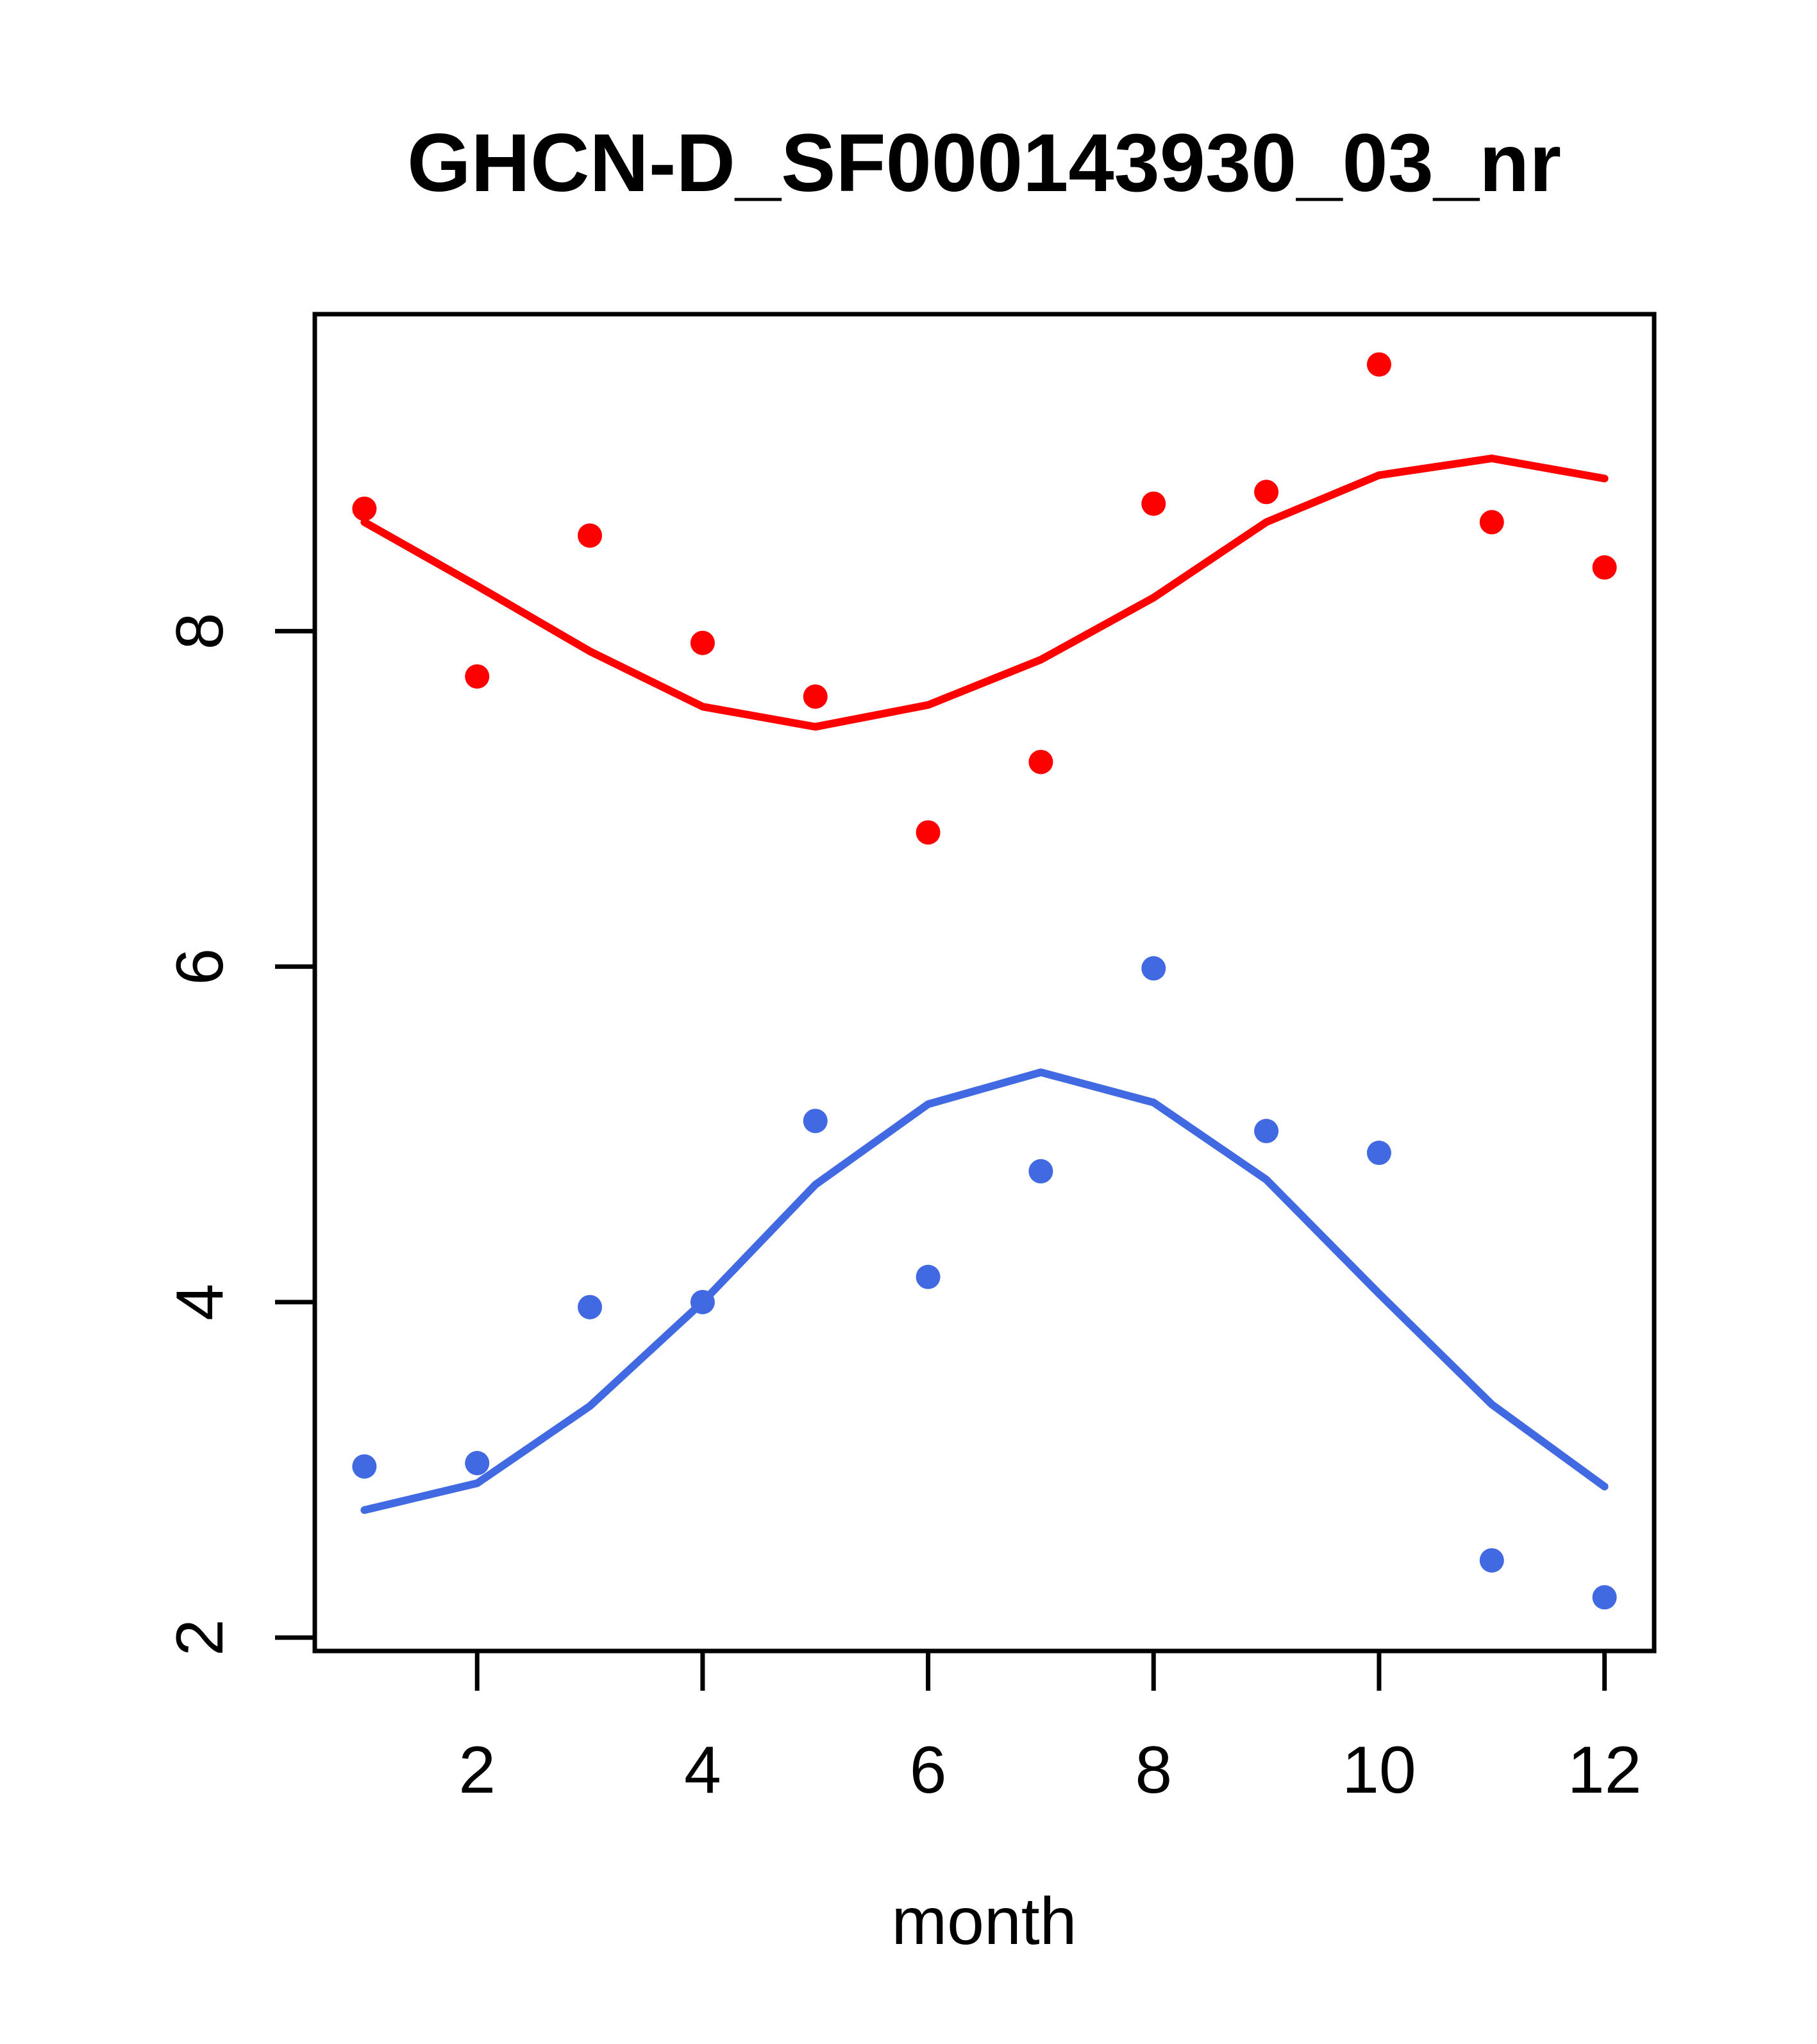 This screenshot has height=2044, width=1817. Describe the element at coordinates (200, 1302) in the screenshot. I see `y-tick-label: 4` at that location.